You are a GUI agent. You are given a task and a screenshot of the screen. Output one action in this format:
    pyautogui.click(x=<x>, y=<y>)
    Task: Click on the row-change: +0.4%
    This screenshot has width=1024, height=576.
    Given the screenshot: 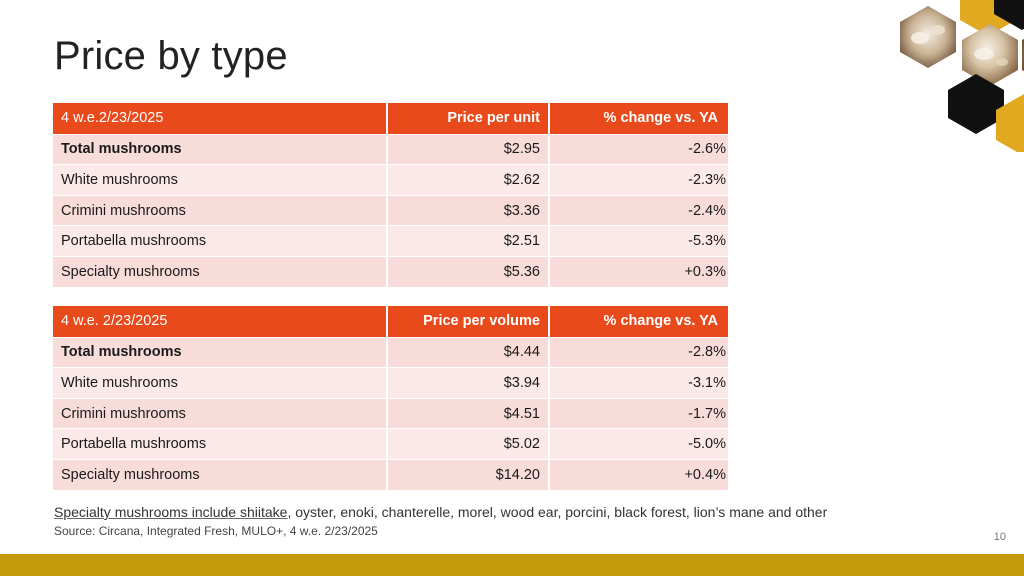 What is the action you would take?
    pyautogui.click(x=639, y=474)
    